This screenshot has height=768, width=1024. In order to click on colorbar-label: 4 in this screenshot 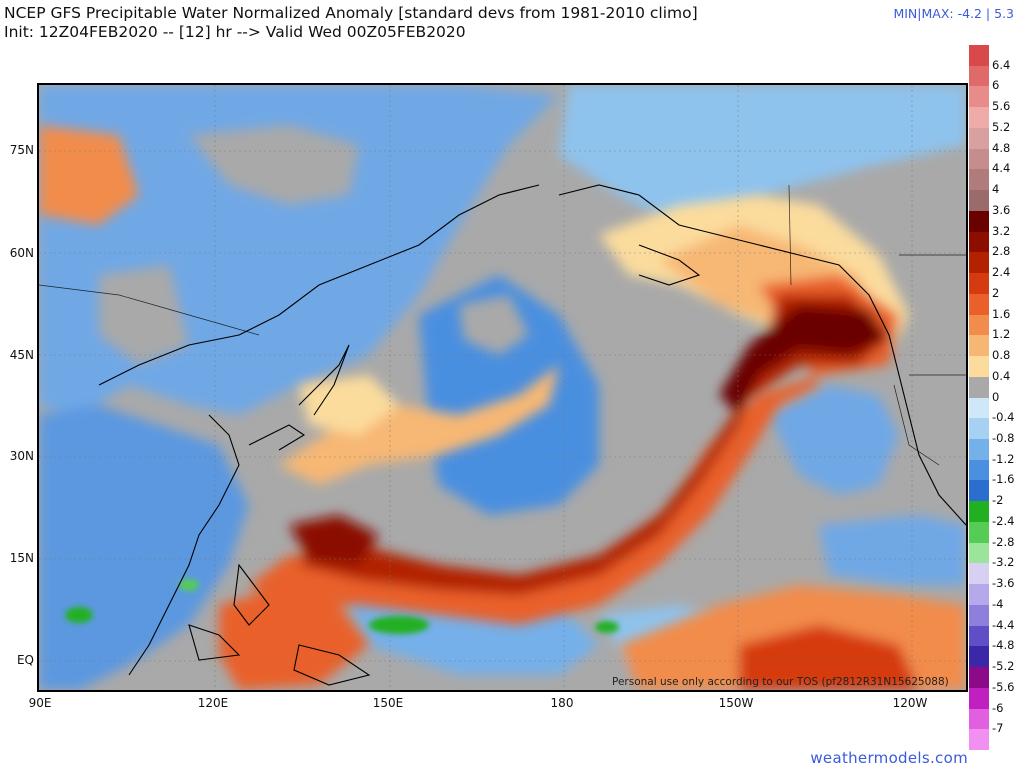, I will do `click(996, 189)`.